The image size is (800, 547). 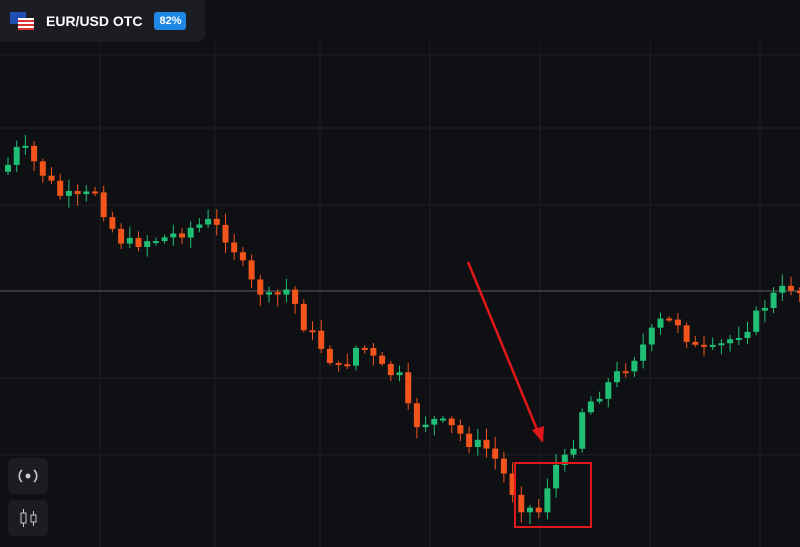 What do you see at coordinates (94, 21) in the screenshot?
I see `asset-name: EUR/USD OTC` at bounding box center [94, 21].